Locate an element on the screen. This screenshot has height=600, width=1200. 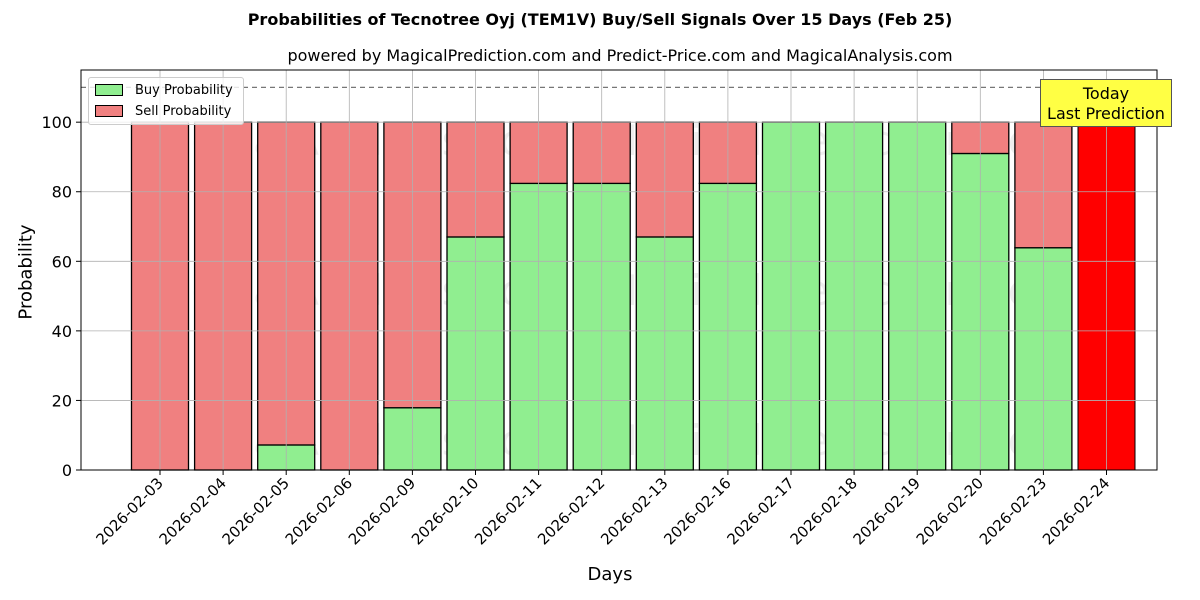
legend-item-sell: Sell Probability is located at coordinates (163, 111).